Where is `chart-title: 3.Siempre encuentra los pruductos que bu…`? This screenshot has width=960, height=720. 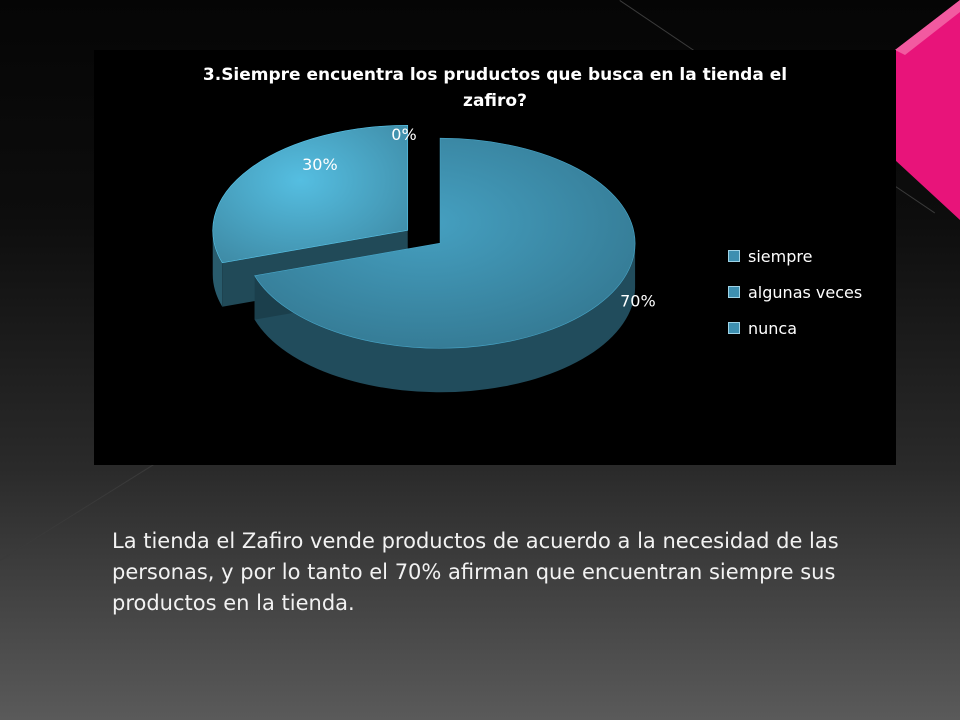
chart-title: 3.Siempre encuentra los pruductos que bu… is located at coordinates (495, 88).